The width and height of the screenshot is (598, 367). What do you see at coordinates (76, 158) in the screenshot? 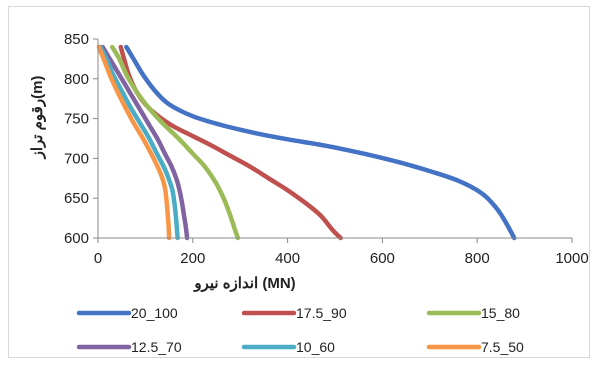
I see `y-tick-label: 700` at bounding box center [76, 158].